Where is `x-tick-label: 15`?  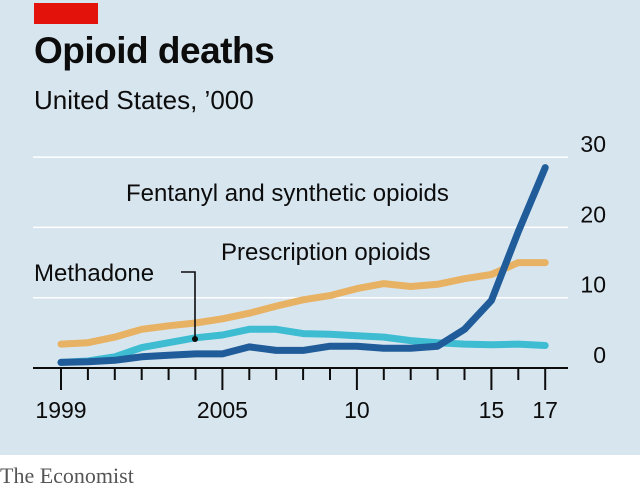
x-tick-label: 15 is located at coordinates (492, 410).